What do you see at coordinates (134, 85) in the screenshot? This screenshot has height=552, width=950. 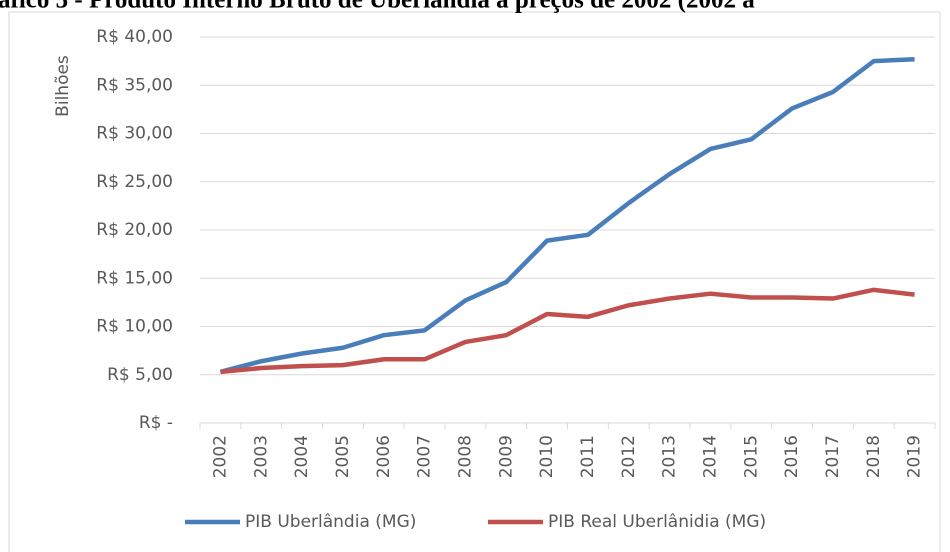 I see `y-tick-label: R$ 35,00` at bounding box center [134, 85].